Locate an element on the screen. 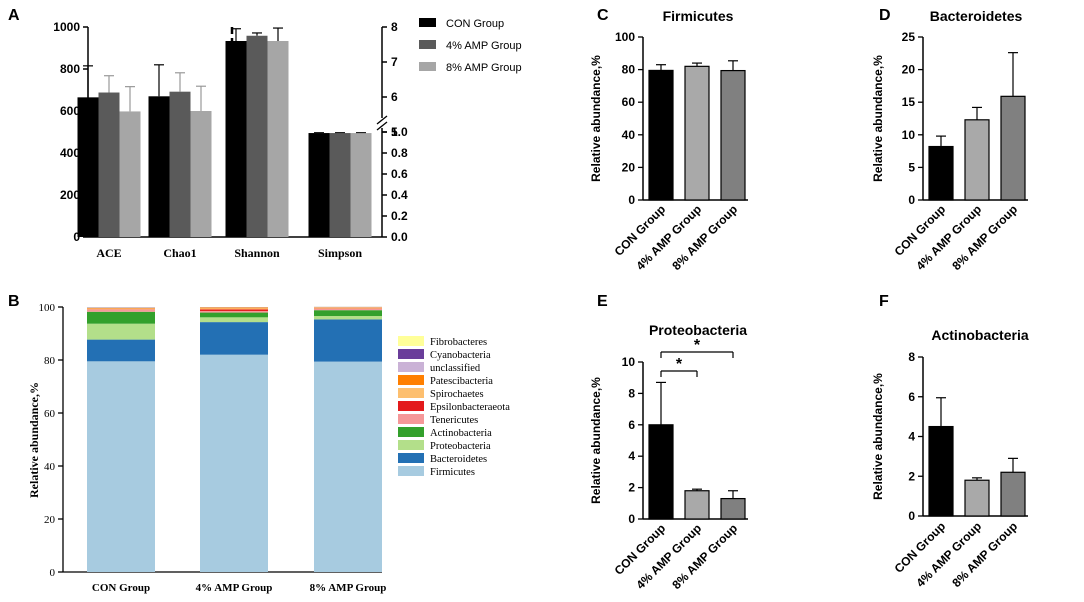 Image resolution: width=1084 pixels, height=602 pixels. panel-f-y-label: Relative abundance,% is located at coordinates (878, 436).